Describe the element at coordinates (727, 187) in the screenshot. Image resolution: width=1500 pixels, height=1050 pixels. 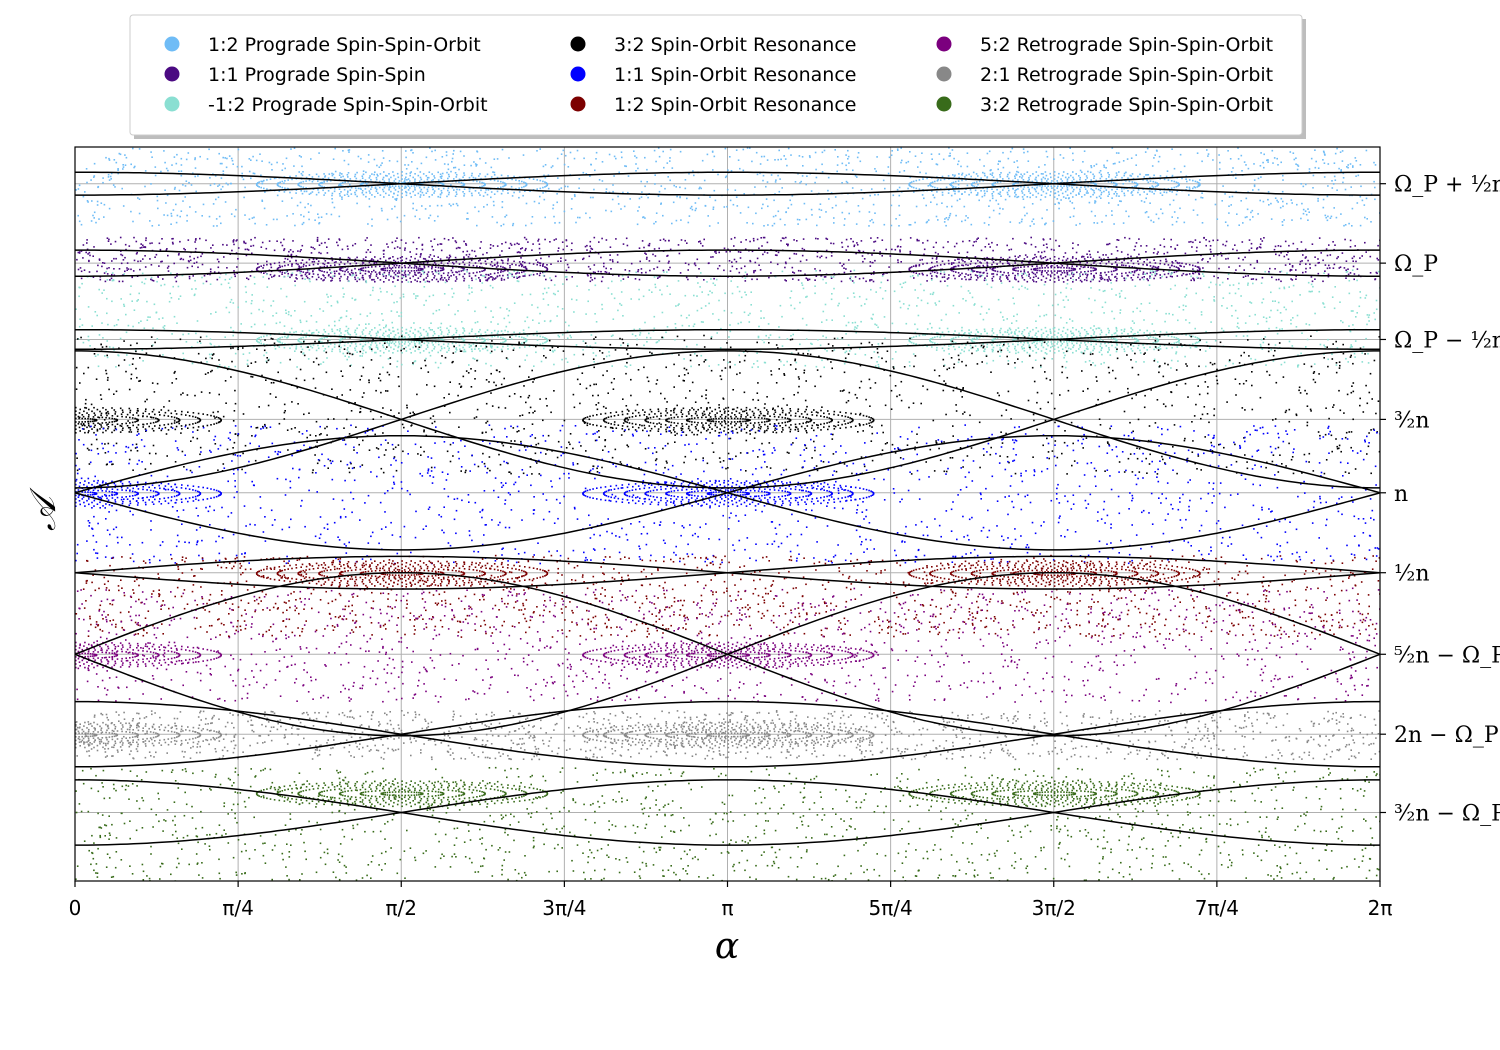
I see `series-points` at that location.